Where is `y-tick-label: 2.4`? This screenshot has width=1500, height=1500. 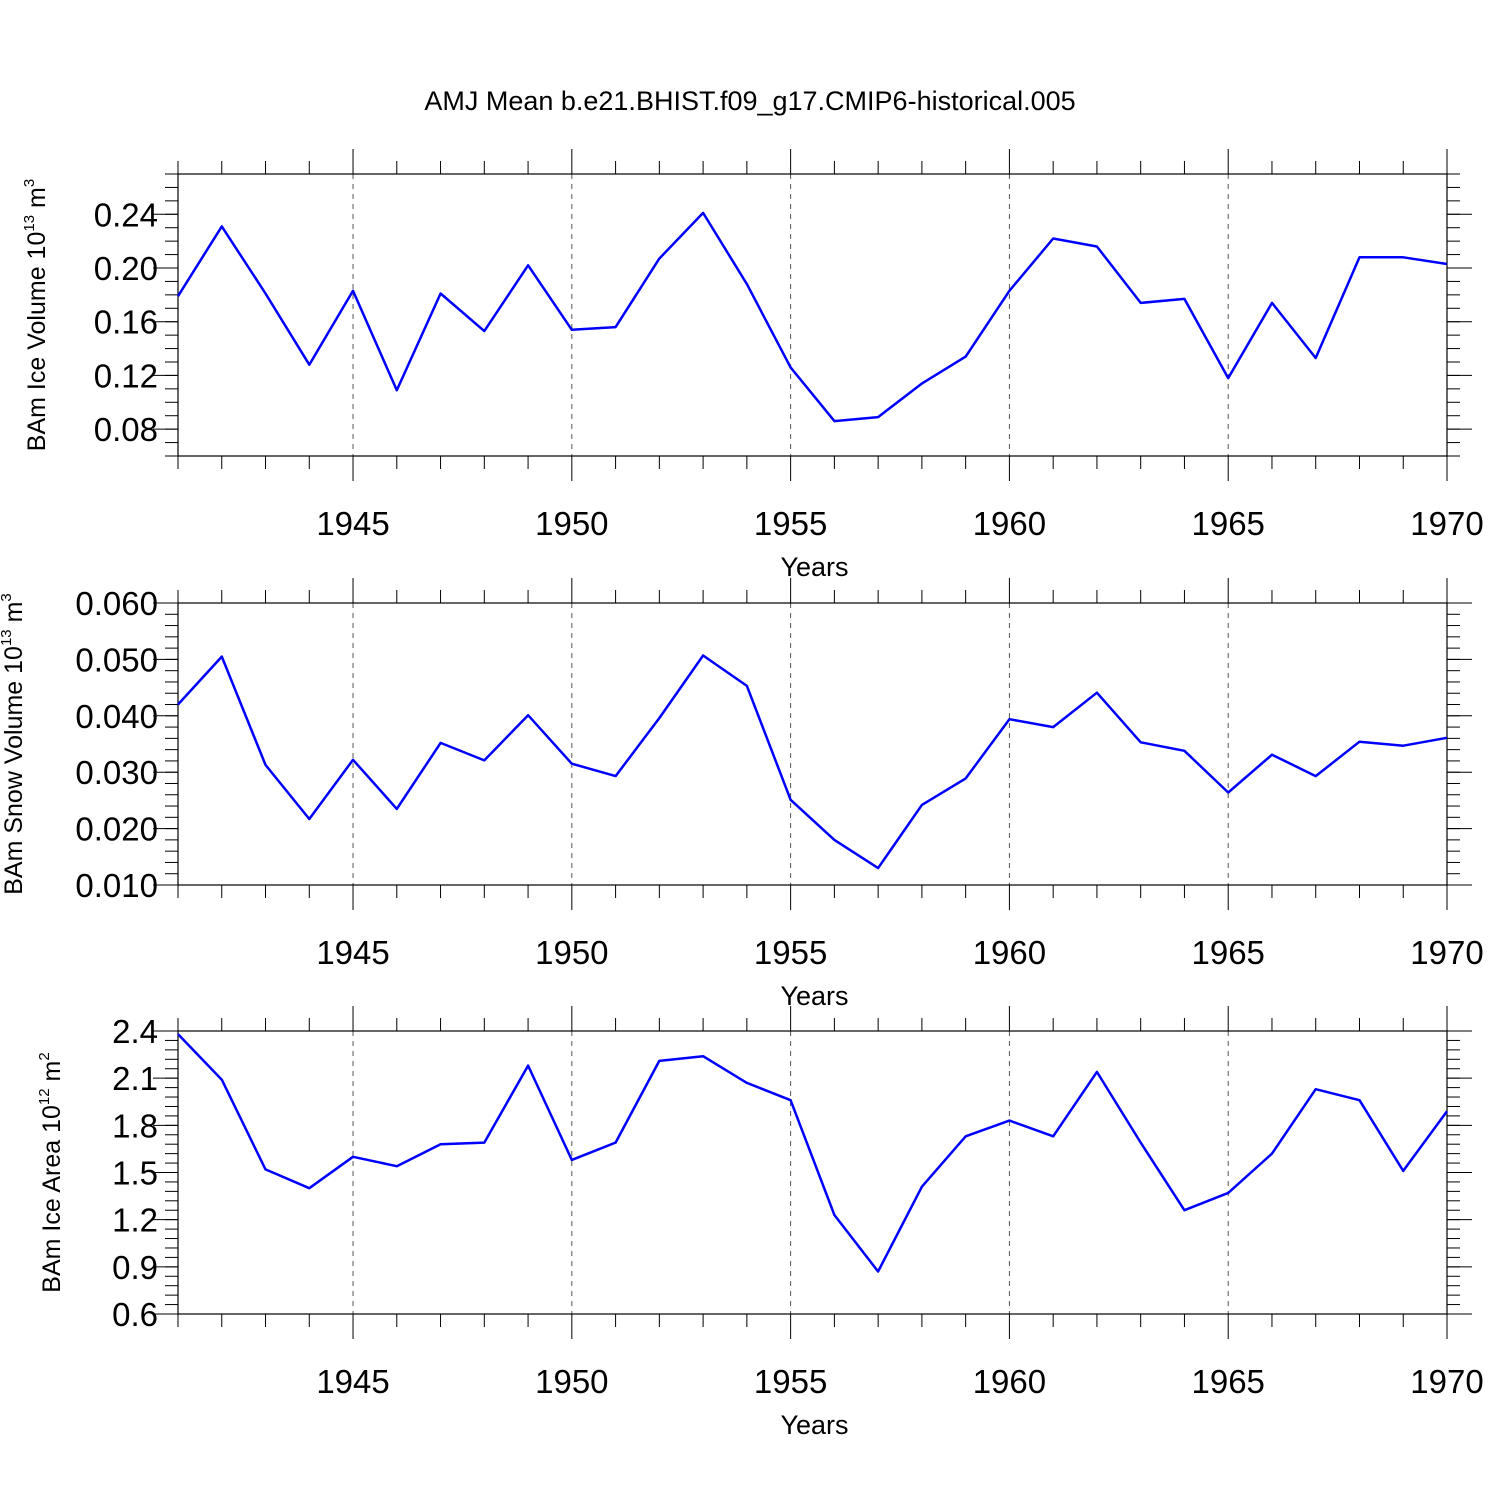 y-tick-label: 2.4 is located at coordinates (135, 1031).